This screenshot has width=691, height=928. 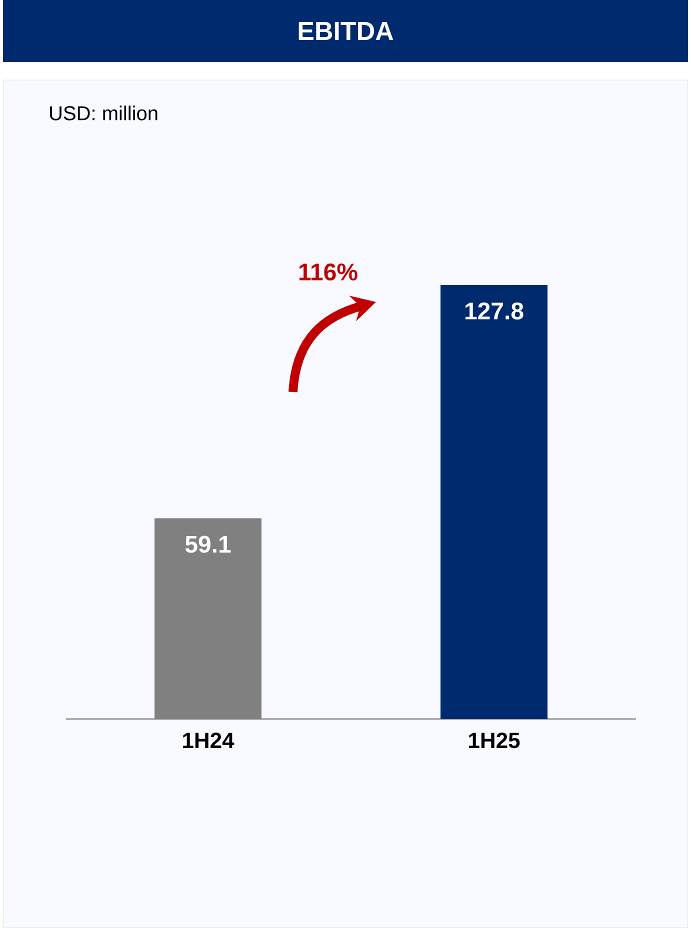 What do you see at coordinates (328, 271) in the screenshot?
I see `text: 116%` at bounding box center [328, 271].